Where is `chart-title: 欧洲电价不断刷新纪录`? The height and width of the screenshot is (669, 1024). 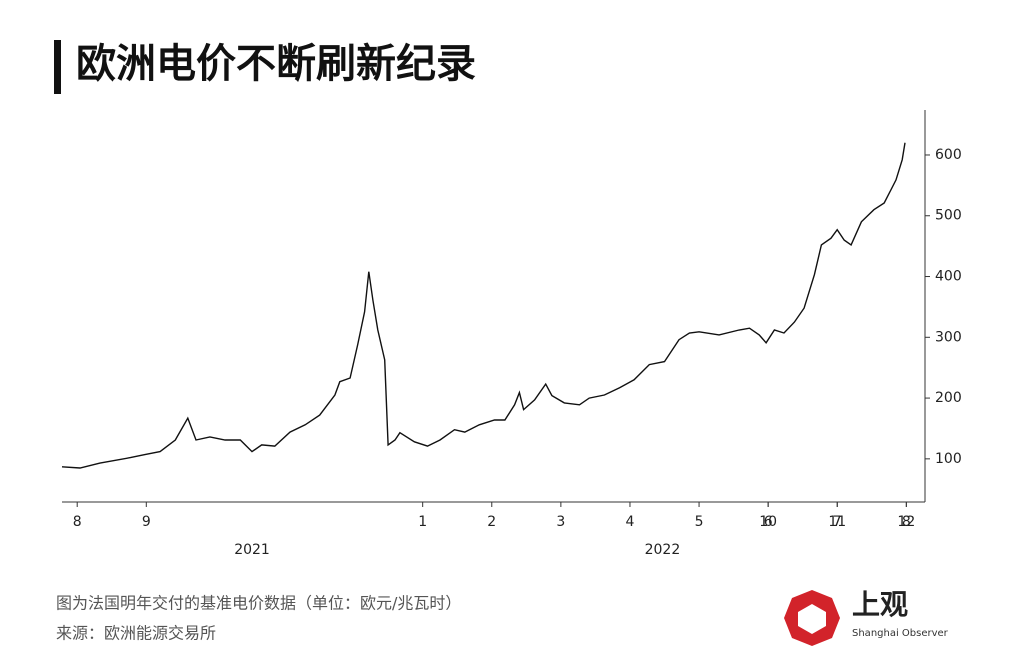
chart-title: 欧洲电价不断刷新纪录 is located at coordinates (276, 64).